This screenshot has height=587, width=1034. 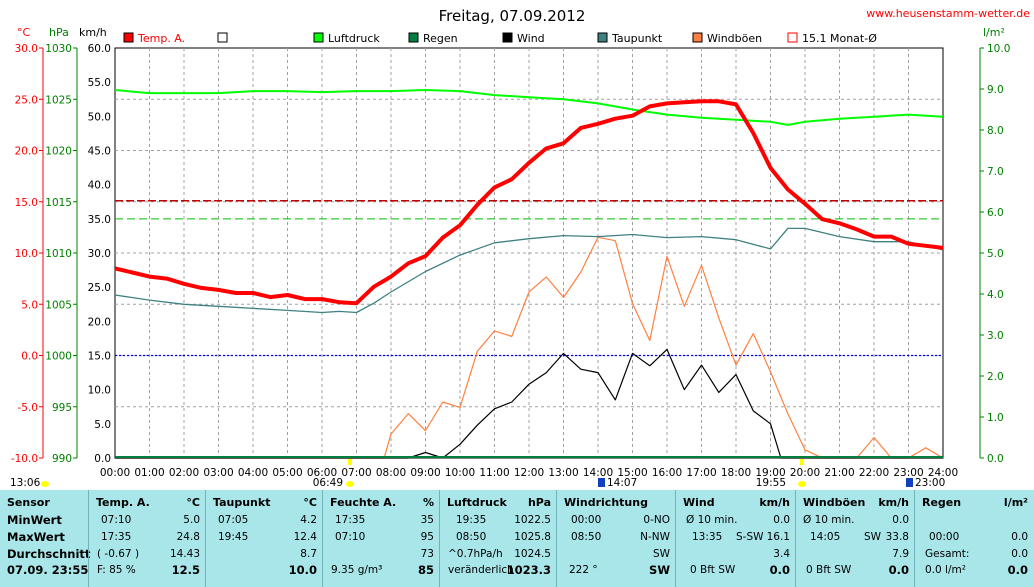 I want to click on press-min-value: 1022.5, so click(x=532, y=520).